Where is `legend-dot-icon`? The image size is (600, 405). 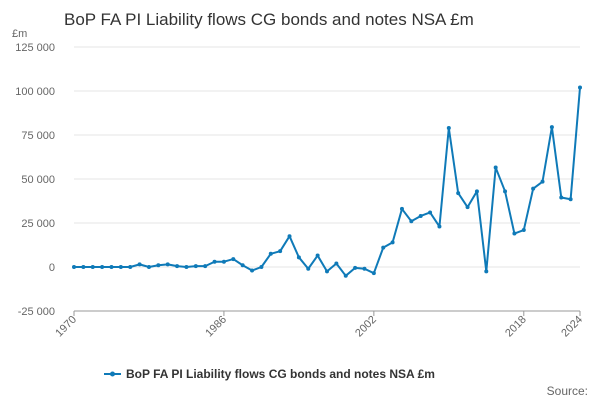 legend-dot-icon is located at coordinates (112, 374).